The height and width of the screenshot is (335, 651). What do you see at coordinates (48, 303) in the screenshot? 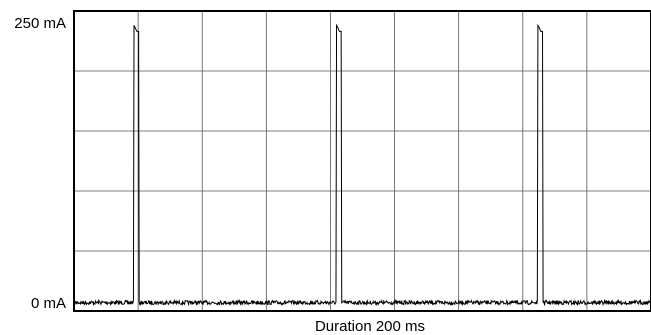
I see `y-tick-label-min: 0 mA` at bounding box center [48, 303].